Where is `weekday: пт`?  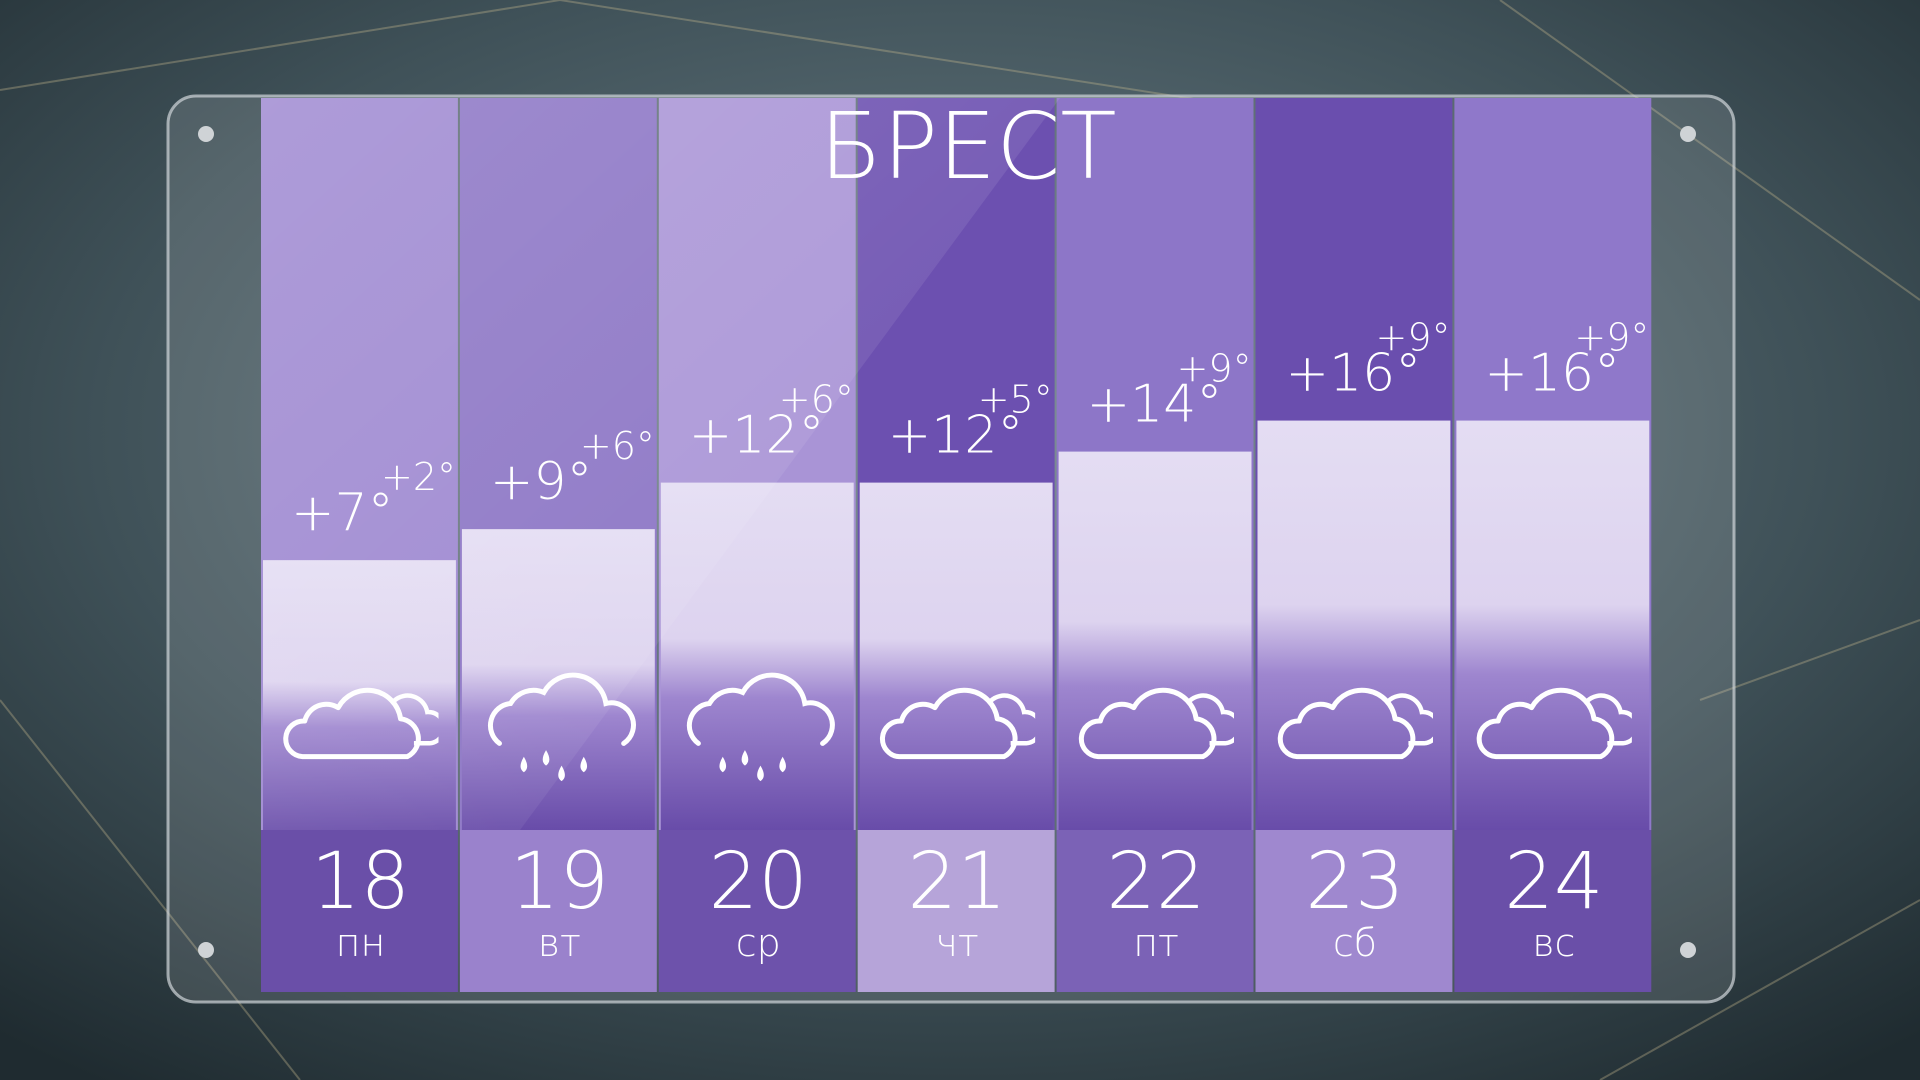 weekday: пт is located at coordinates (1156, 943).